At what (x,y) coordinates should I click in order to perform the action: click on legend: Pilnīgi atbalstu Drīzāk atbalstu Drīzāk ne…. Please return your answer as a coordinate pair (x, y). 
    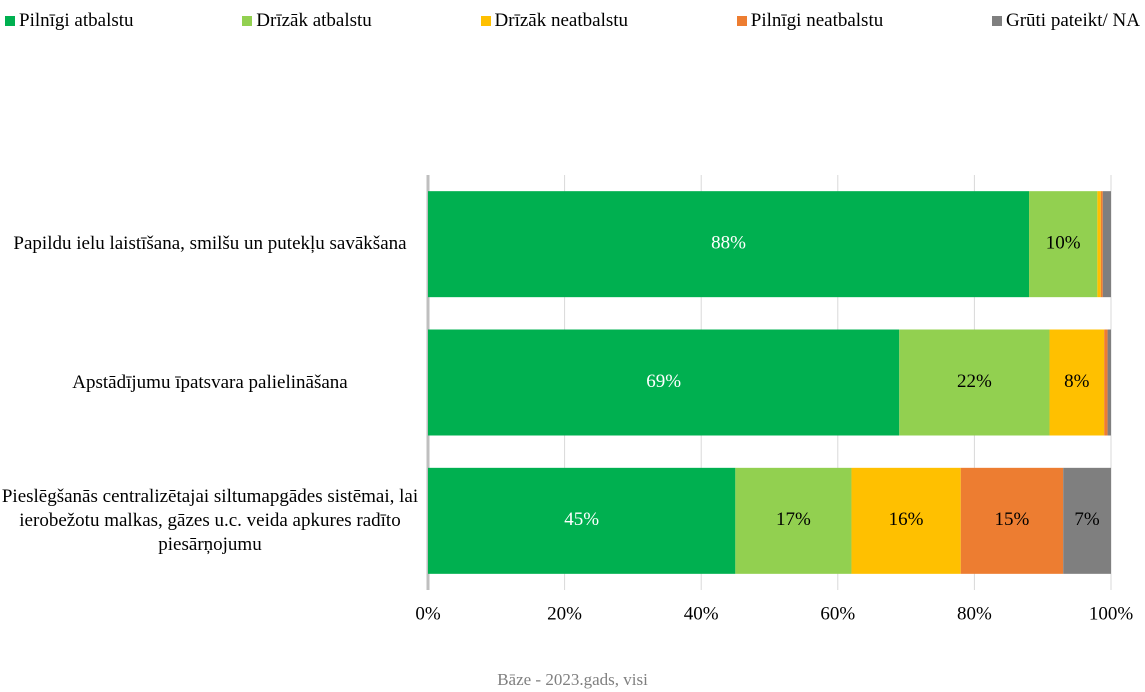
    Looking at the image, I should click on (572, 21).